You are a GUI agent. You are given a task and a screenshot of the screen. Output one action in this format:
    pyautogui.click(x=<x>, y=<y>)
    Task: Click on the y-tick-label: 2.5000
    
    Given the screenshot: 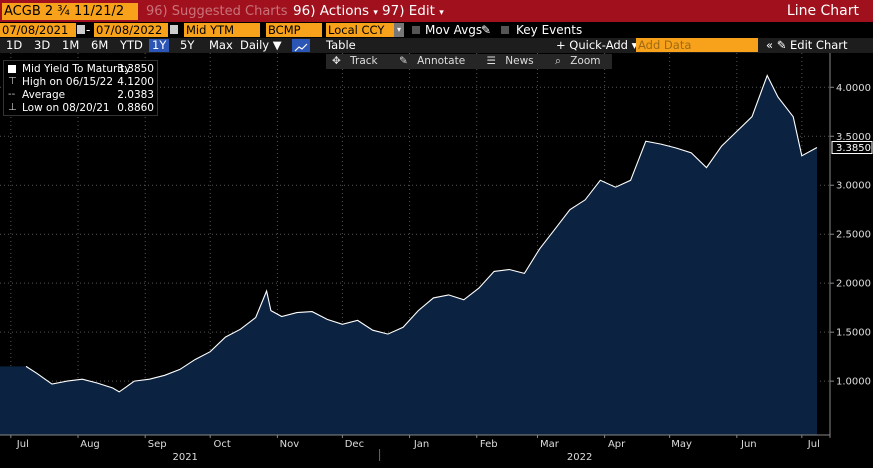 What is the action you would take?
    pyautogui.click(x=853, y=235)
    